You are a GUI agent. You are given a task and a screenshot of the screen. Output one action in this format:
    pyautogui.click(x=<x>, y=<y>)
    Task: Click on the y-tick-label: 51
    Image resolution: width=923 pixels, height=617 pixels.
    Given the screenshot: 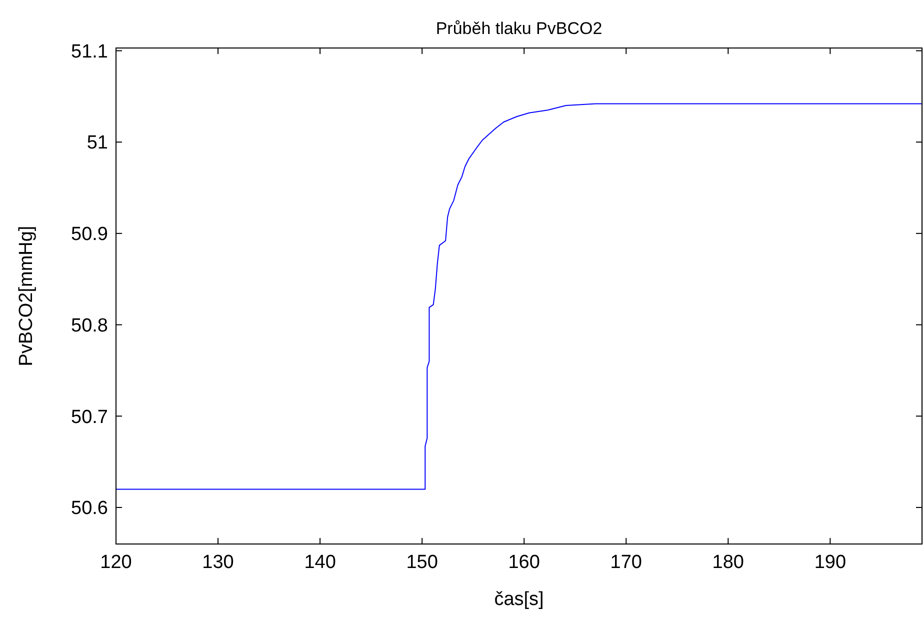 What is the action you would take?
    pyautogui.click(x=97, y=143)
    